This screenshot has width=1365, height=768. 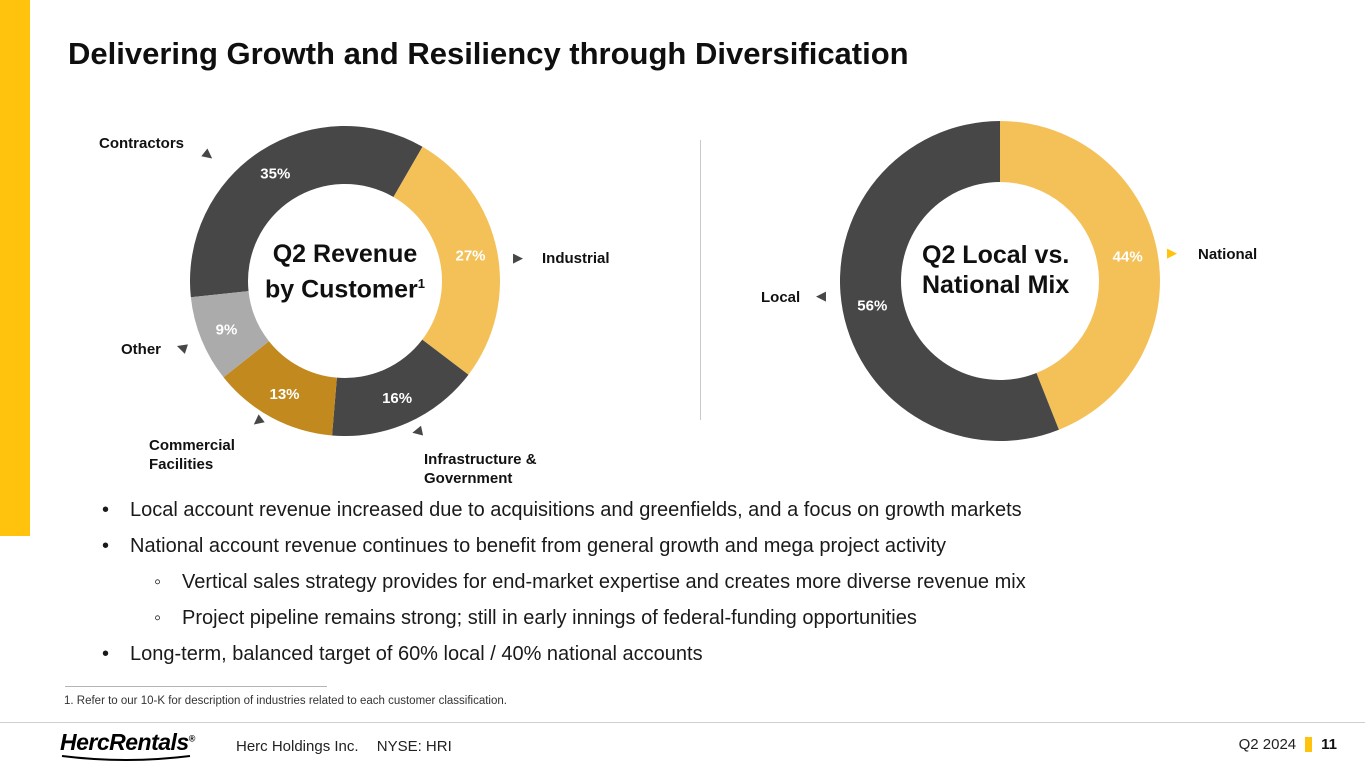 I want to click on segment-value-label: 9%, so click(x=227, y=329).